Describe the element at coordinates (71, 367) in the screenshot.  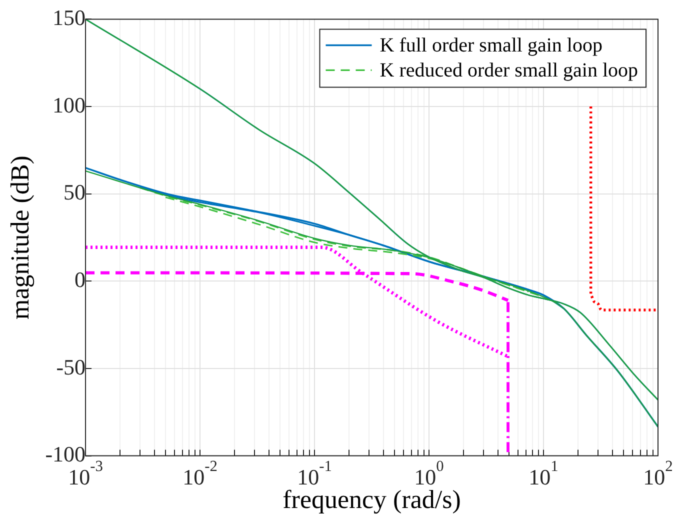
I see `y-tick-label: -50` at that location.